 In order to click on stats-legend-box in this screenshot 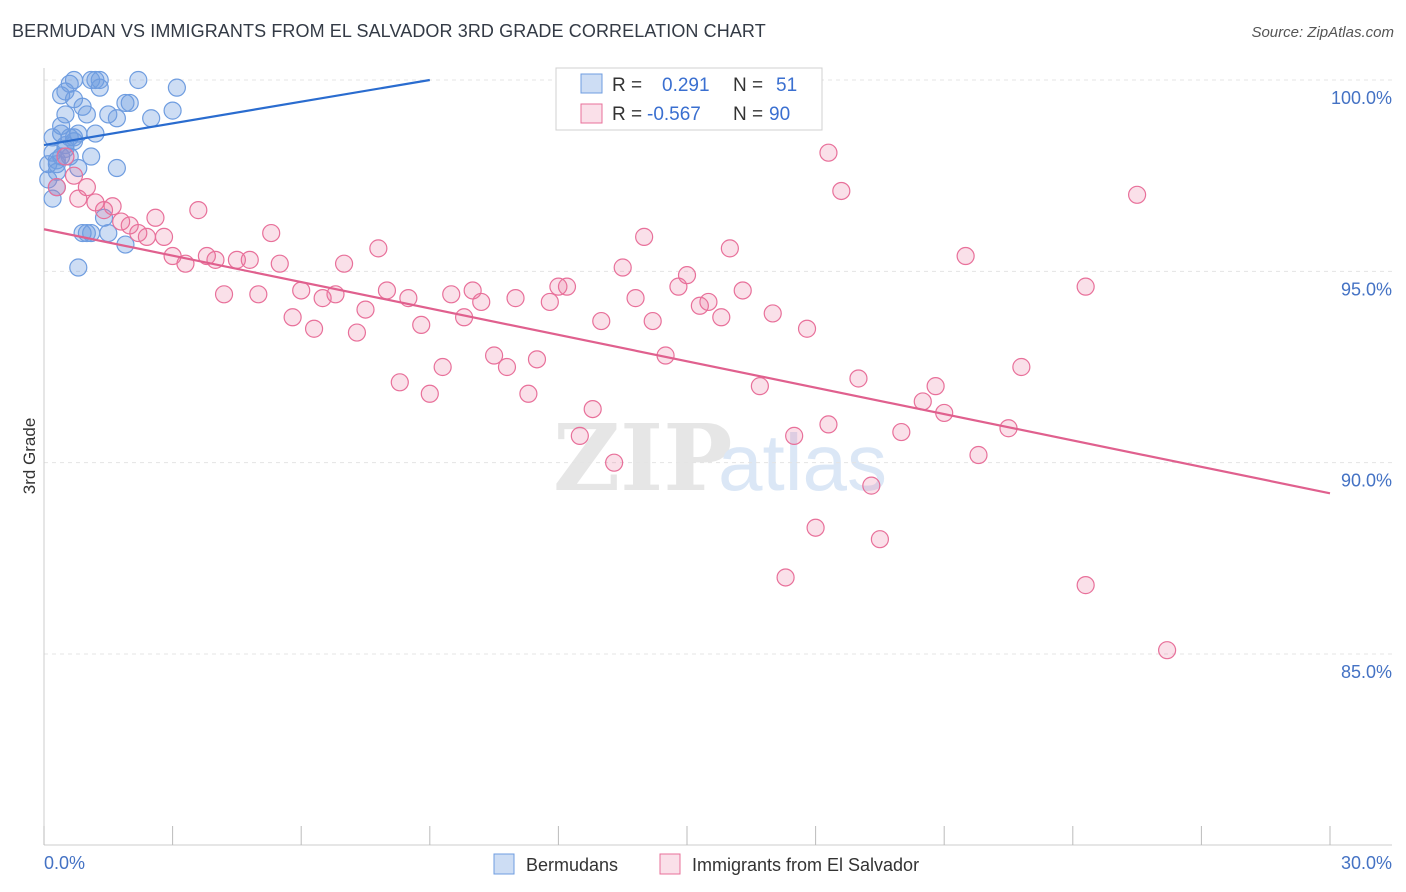, I will do `click(689, 99)`.